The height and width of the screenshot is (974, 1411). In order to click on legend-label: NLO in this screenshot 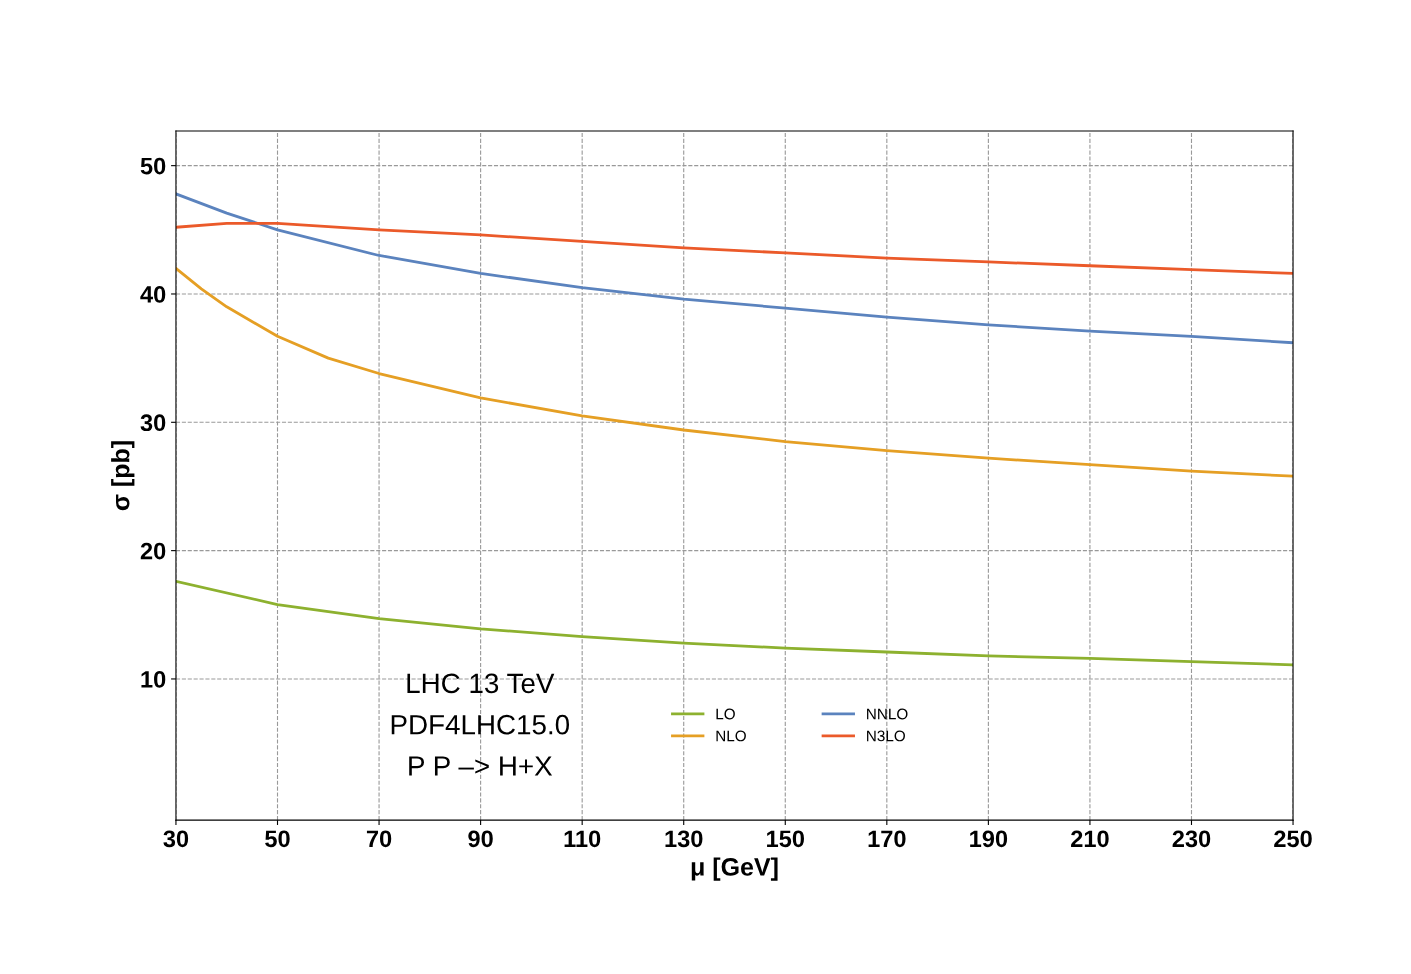, I will do `click(731, 736)`.